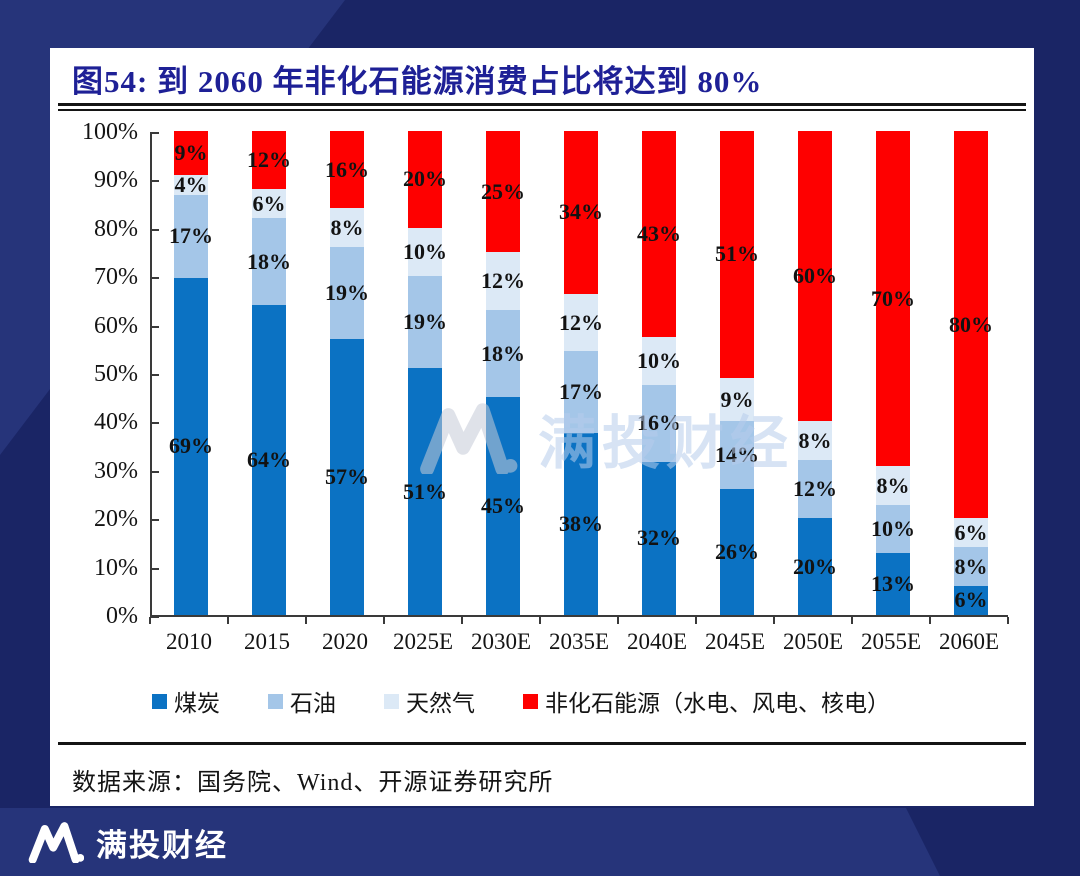 This screenshot has width=1080, height=876. I want to click on legend-item: 石油, so click(302, 701).